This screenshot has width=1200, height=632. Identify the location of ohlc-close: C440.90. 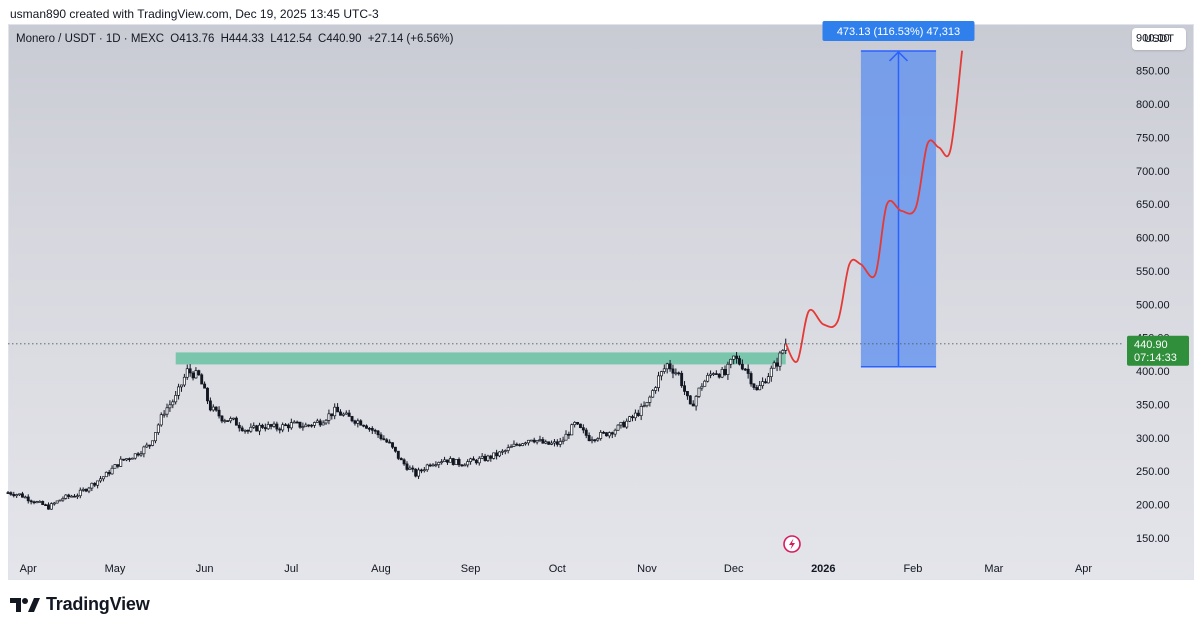
(340, 39).